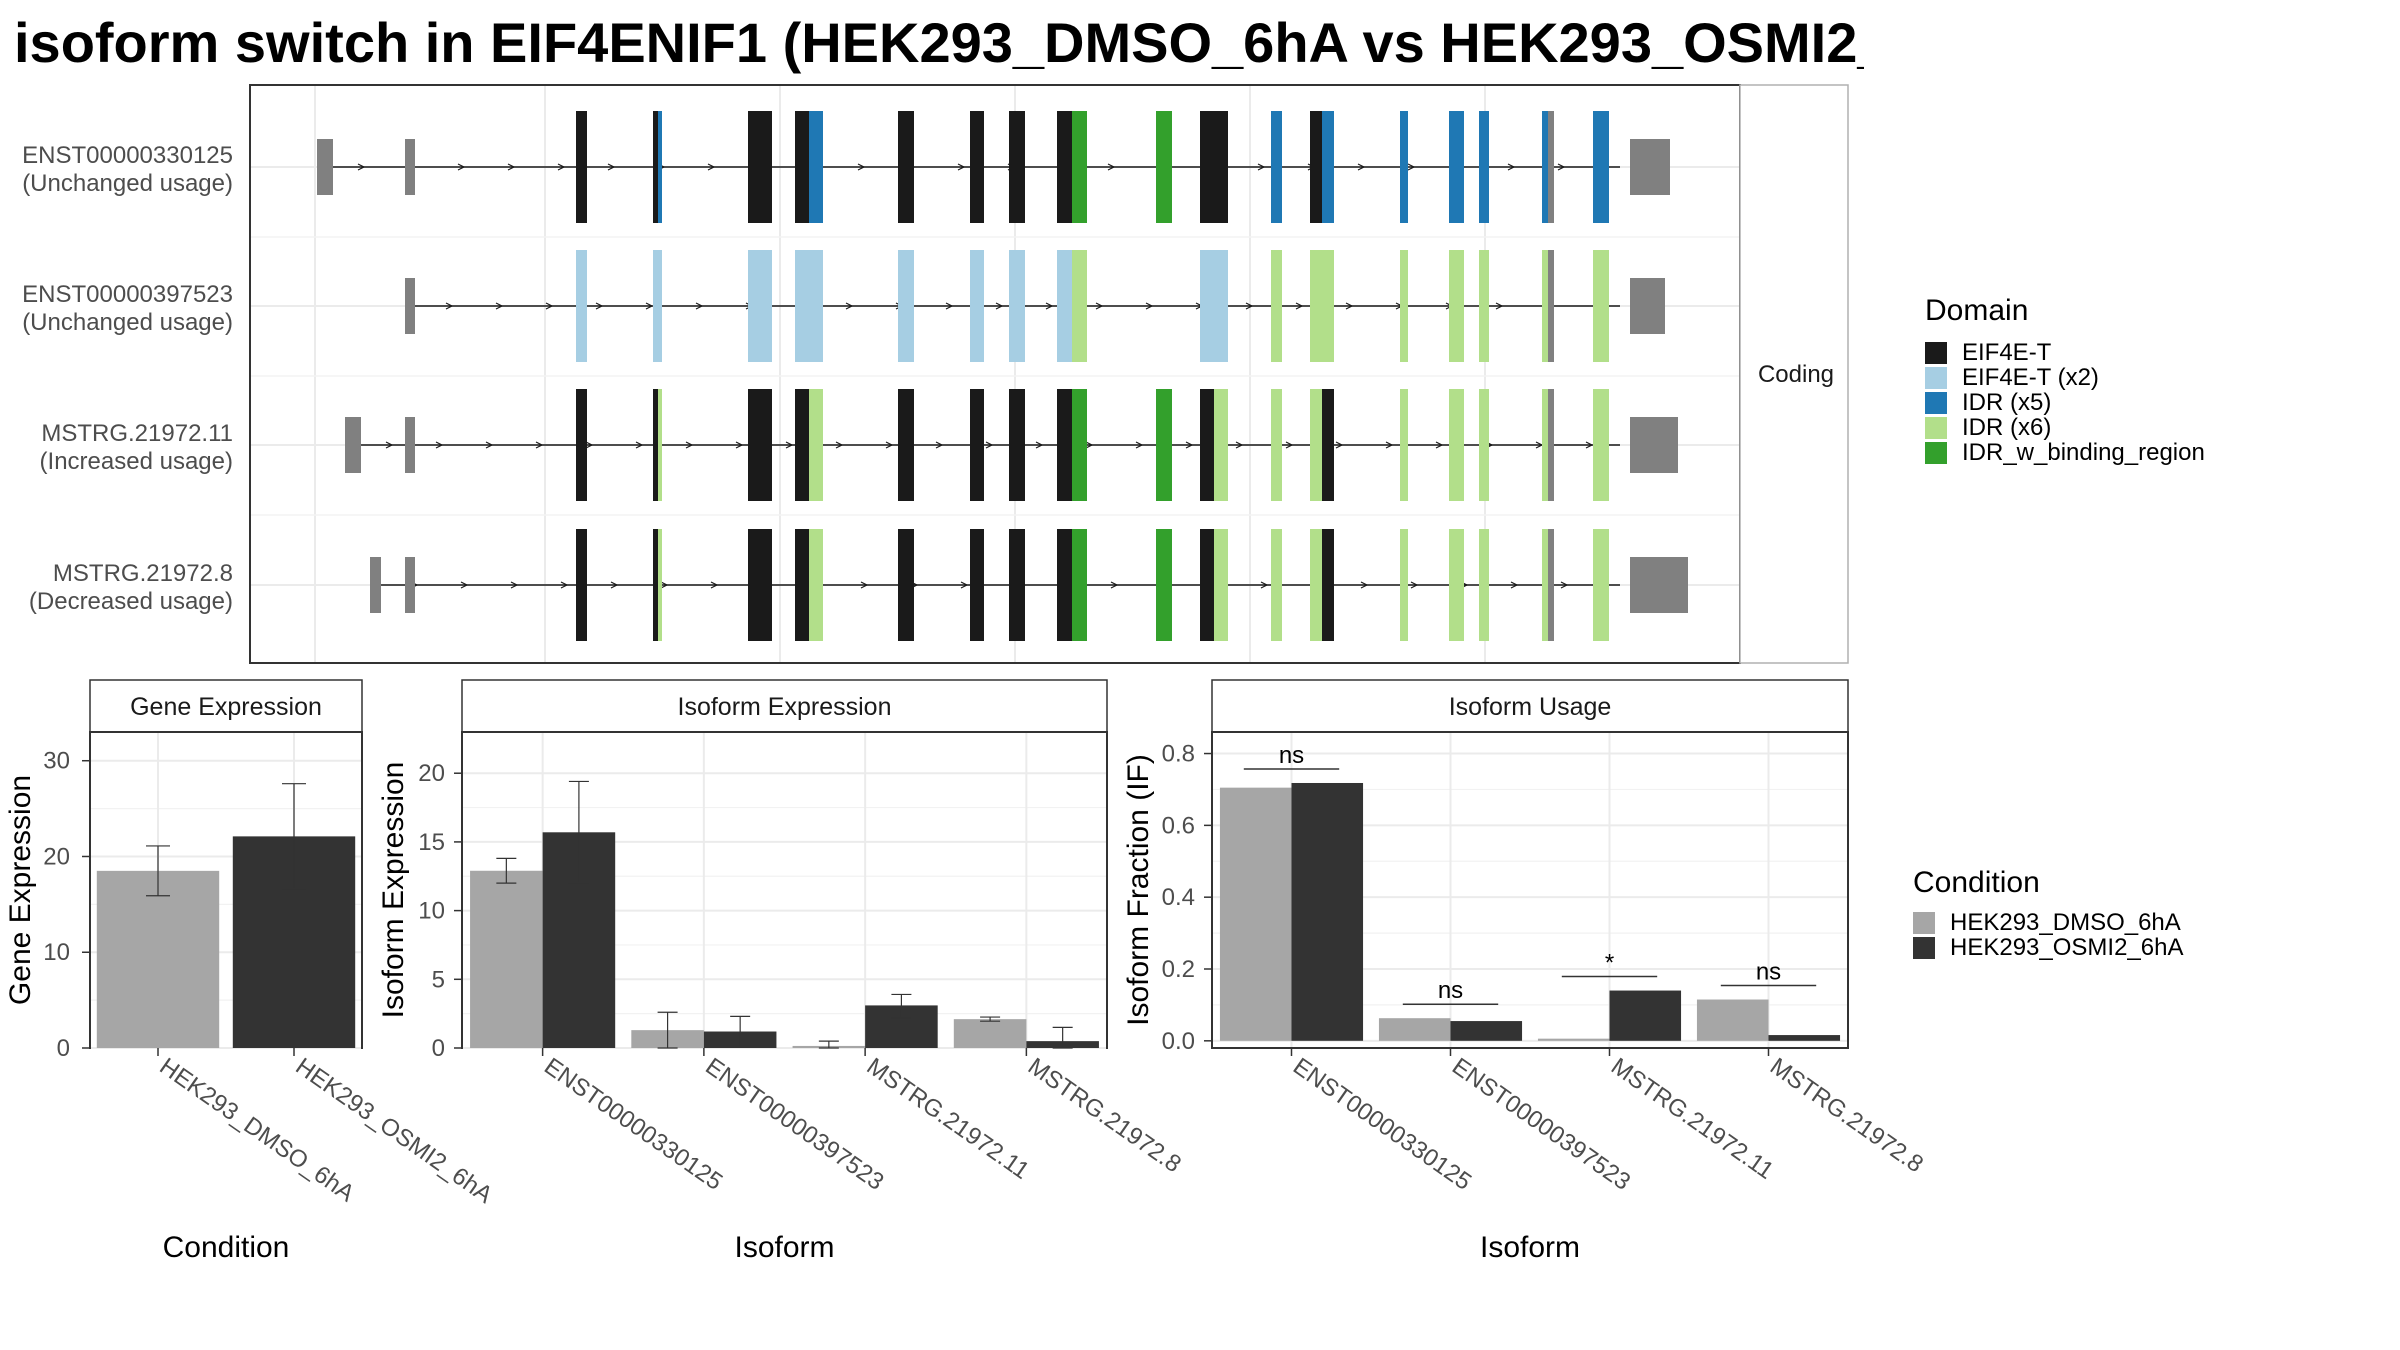  Describe the element at coordinates (1976, 882) in the screenshot. I see `condition-legend-title: Condition` at that location.